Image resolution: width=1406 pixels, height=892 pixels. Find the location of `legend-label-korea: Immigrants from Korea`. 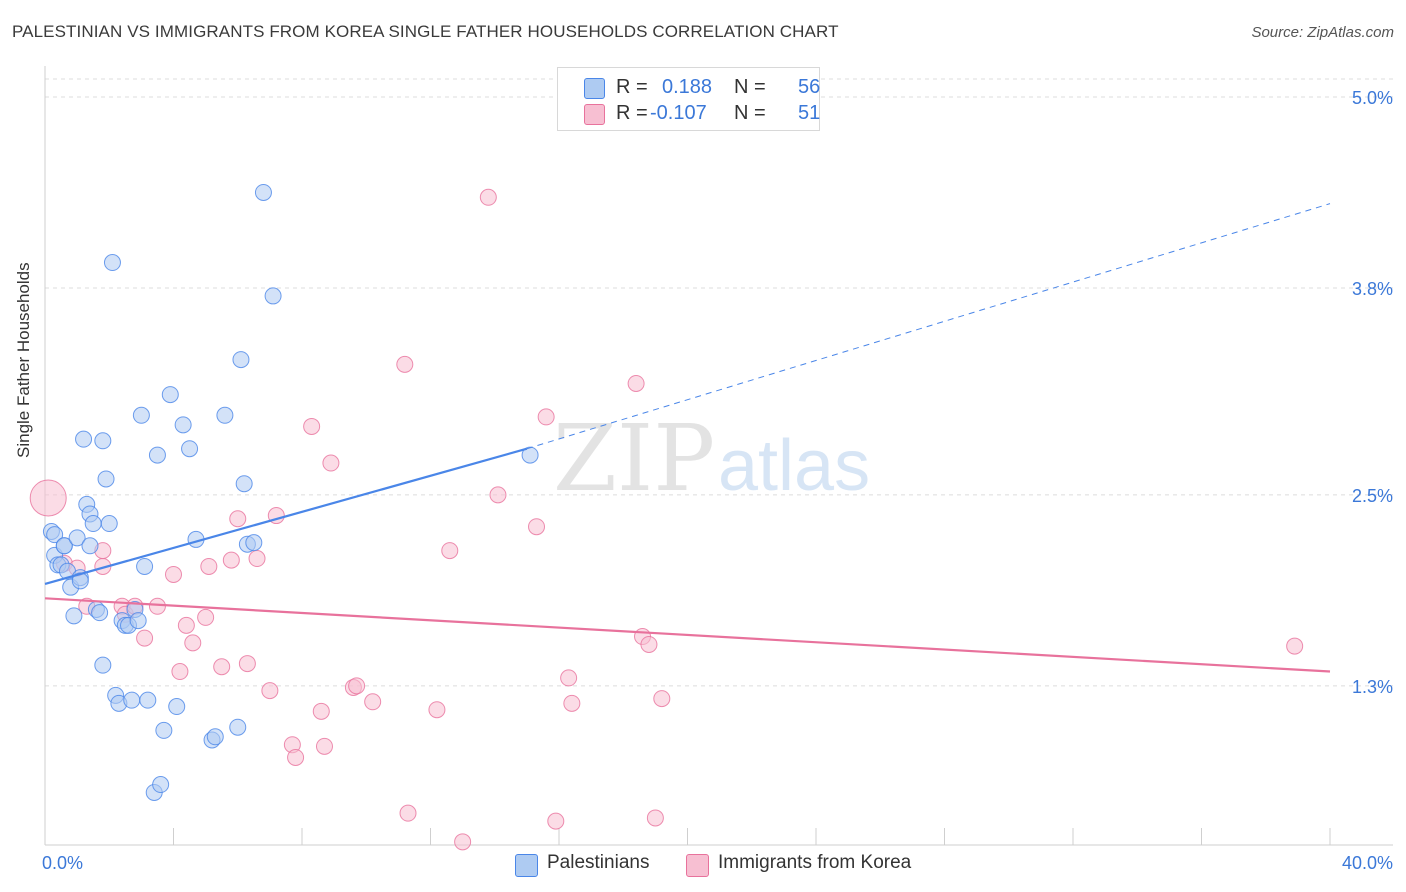

legend-label-korea: Immigrants from Korea is located at coordinates (815, 862).